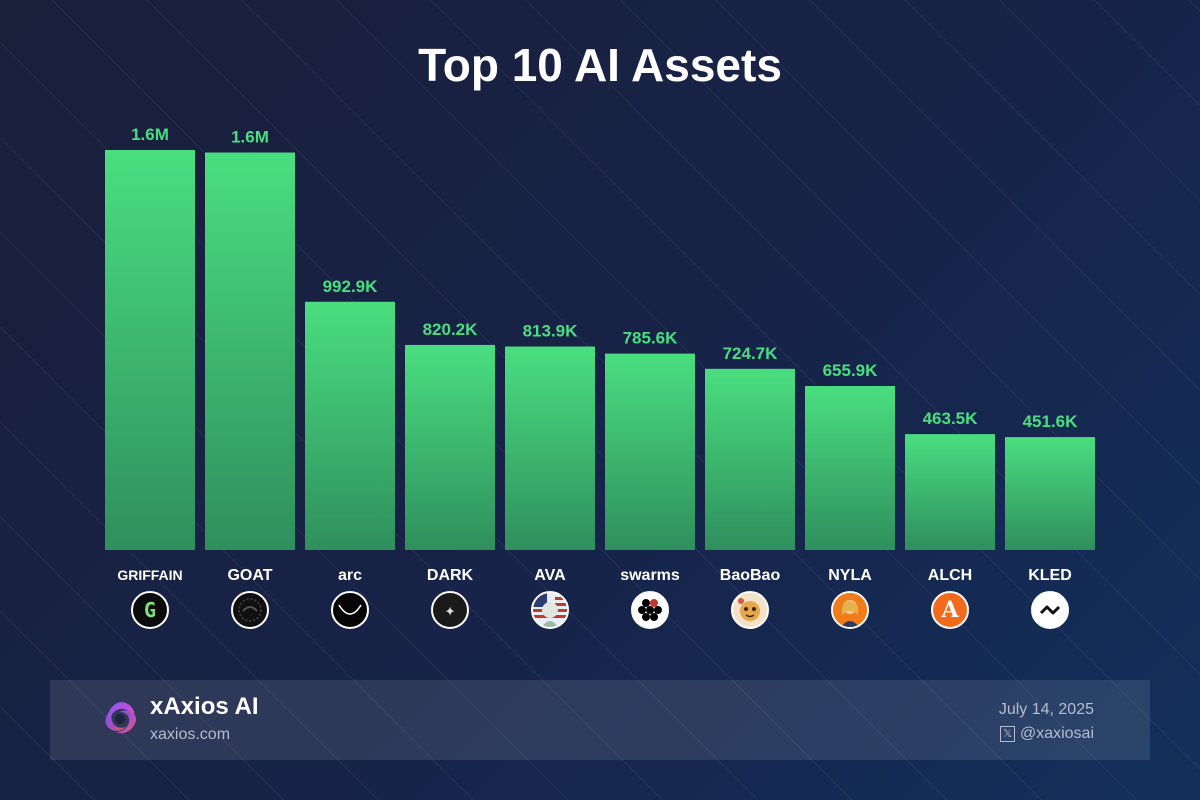 The image size is (1200, 800). What do you see at coordinates (750, 610) in the screenshot?
I see `baobao-icon` at bounding box center [750, 610].